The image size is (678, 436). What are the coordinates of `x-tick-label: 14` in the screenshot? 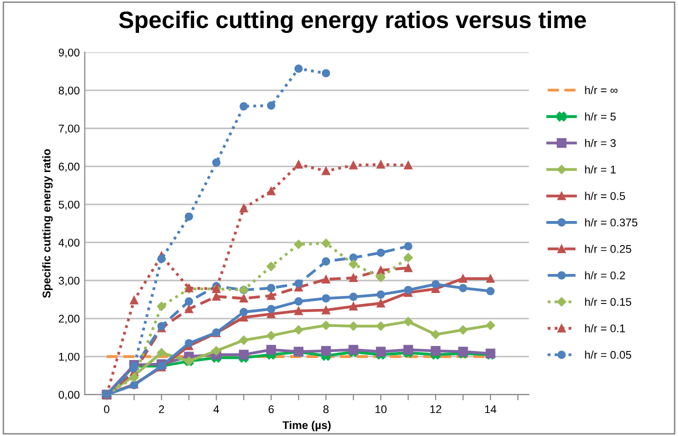 It's located at (490, 409).